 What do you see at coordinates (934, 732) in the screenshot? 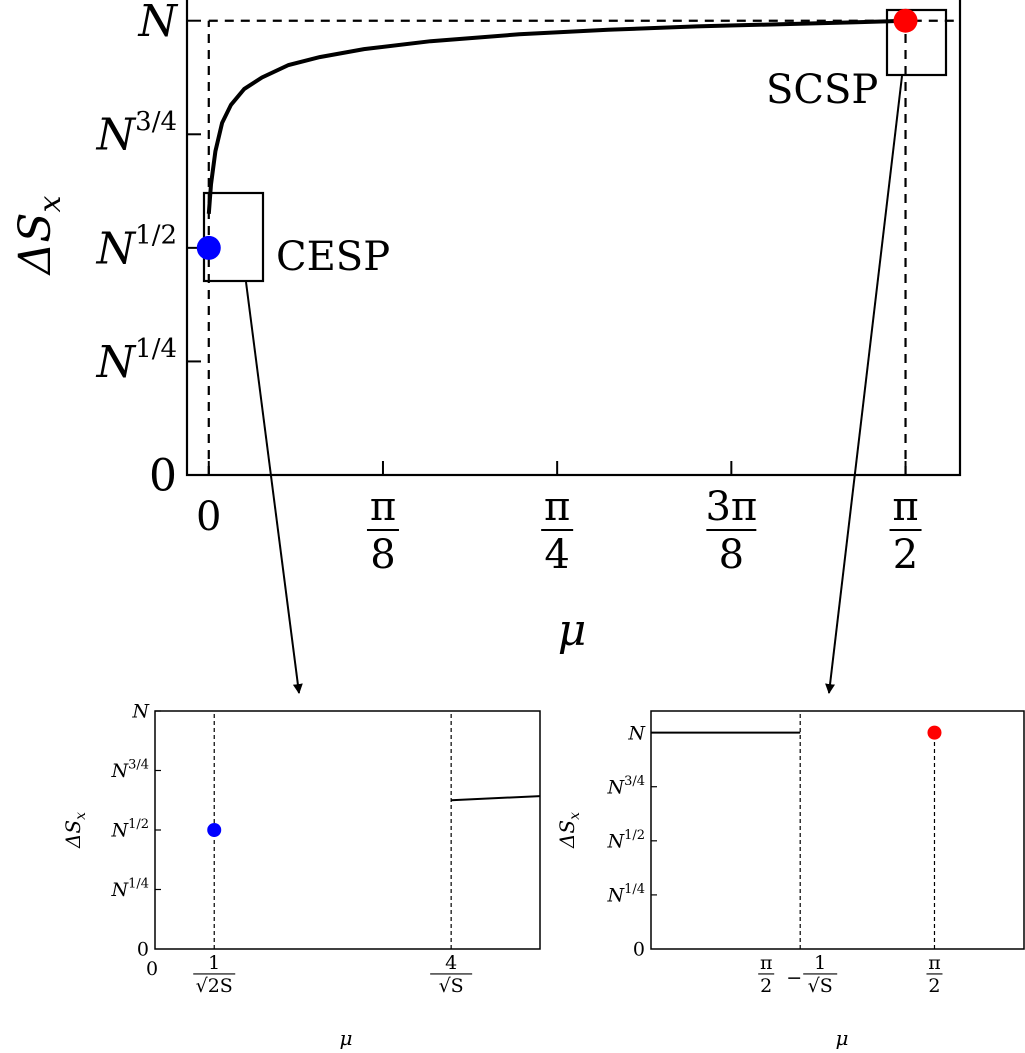
I see `scsp-inset-point` at bounding box center [934, 732].